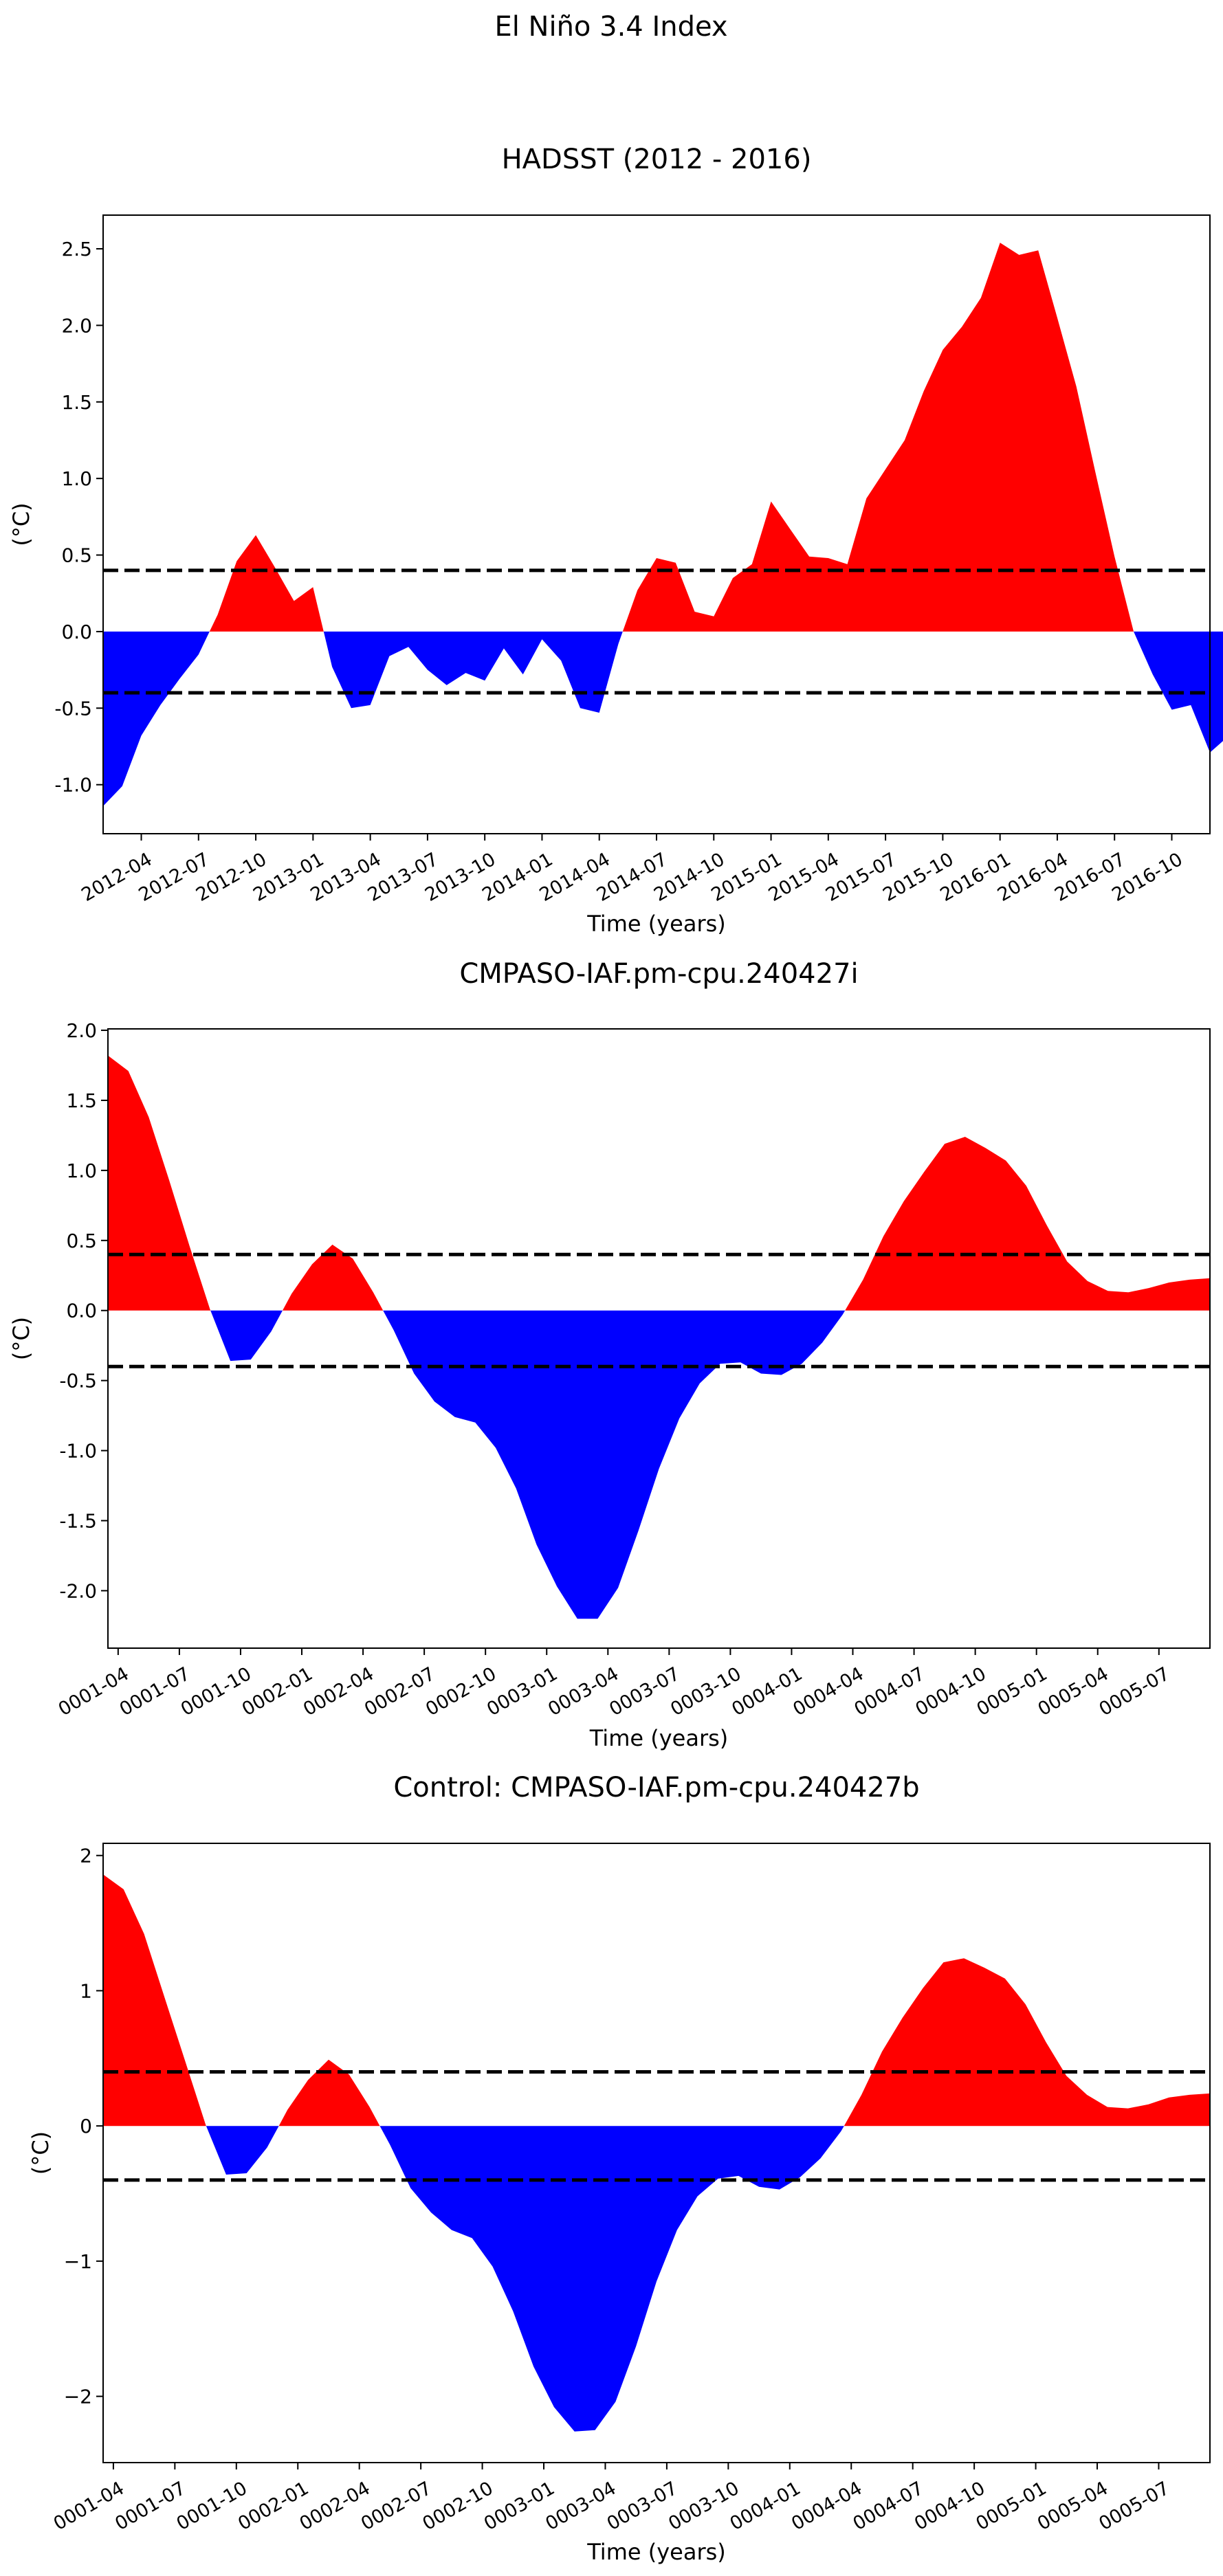 The width and height of the screenshot is (1223, 2576). Describe the element at coordinates (78, 2261) in the screenshot. I see `y-tick-label: −1` at that location.